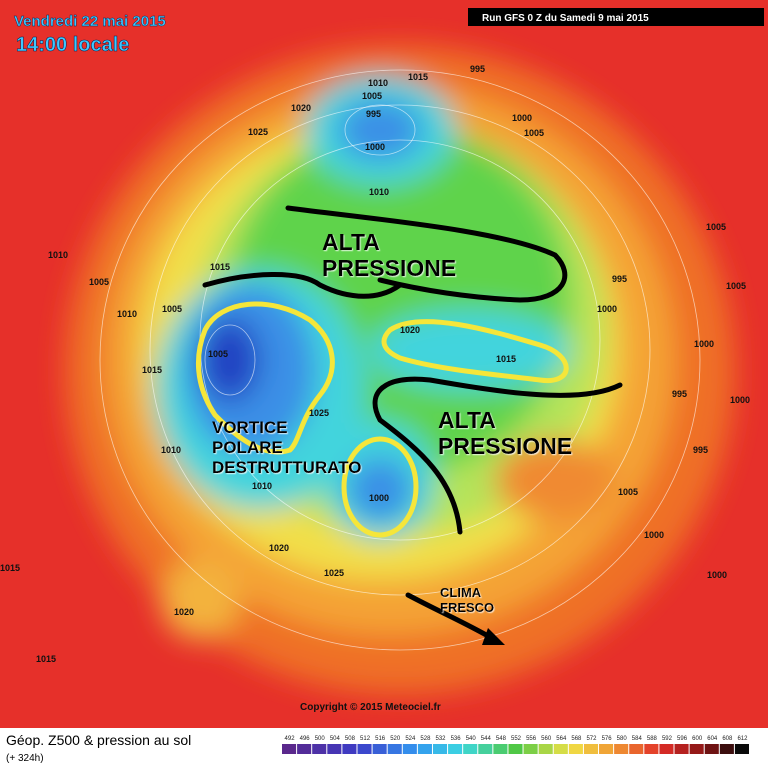 This screenshot has width=768, height=768. What do you see at coordinates (531, 739) in the screenshot?
I see `scale-label: 556` at bounding box center [531, 739].